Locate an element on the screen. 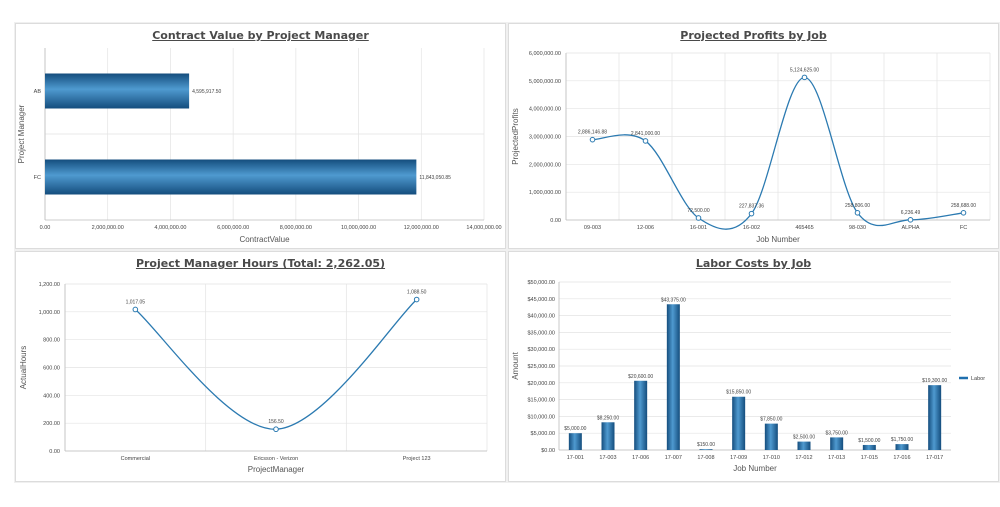 The height and width of the screenshot is (507, 1000). x-tick-label: 8,000,000.00 is located at coordinates (296, 228).